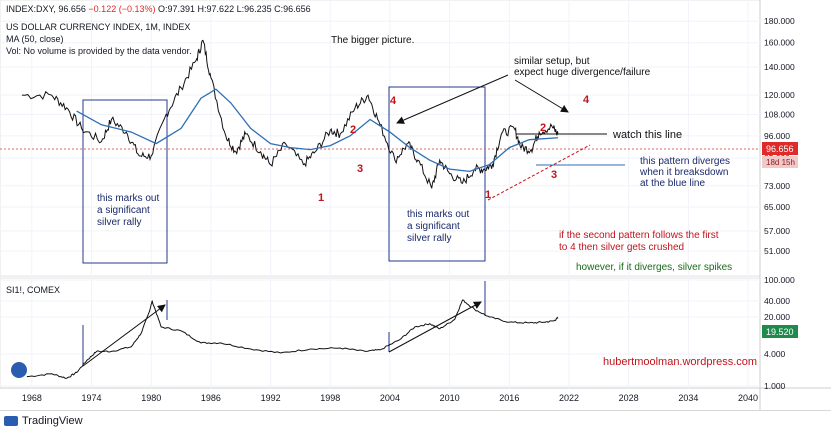 This screenshot has height=437, width=831. What do you see at coordinates (19, 370) in the screenshot?
I see `pane-settings-icon` at bounding box center [19, 370].